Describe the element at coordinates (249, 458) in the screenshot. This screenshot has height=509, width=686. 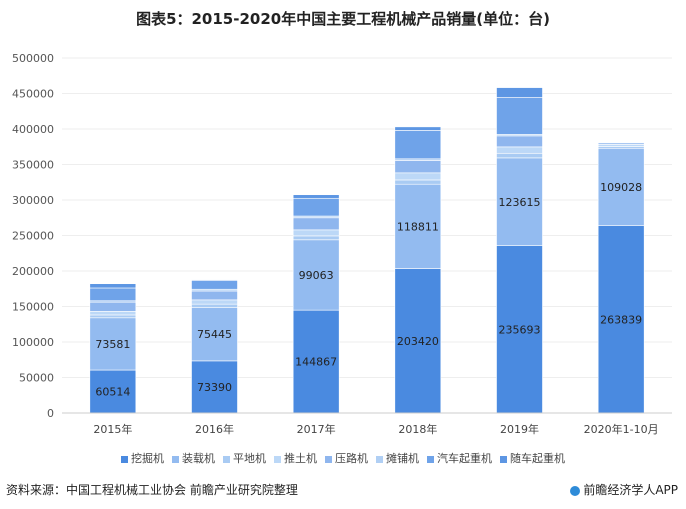
I see `legend-label: 平地机` at that location.